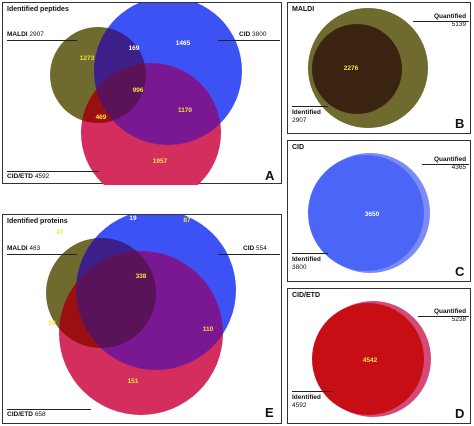 The width and height of the screenshot is (474, 426). I want to click on cid-set-label: CID 3800, so click(252, 35).